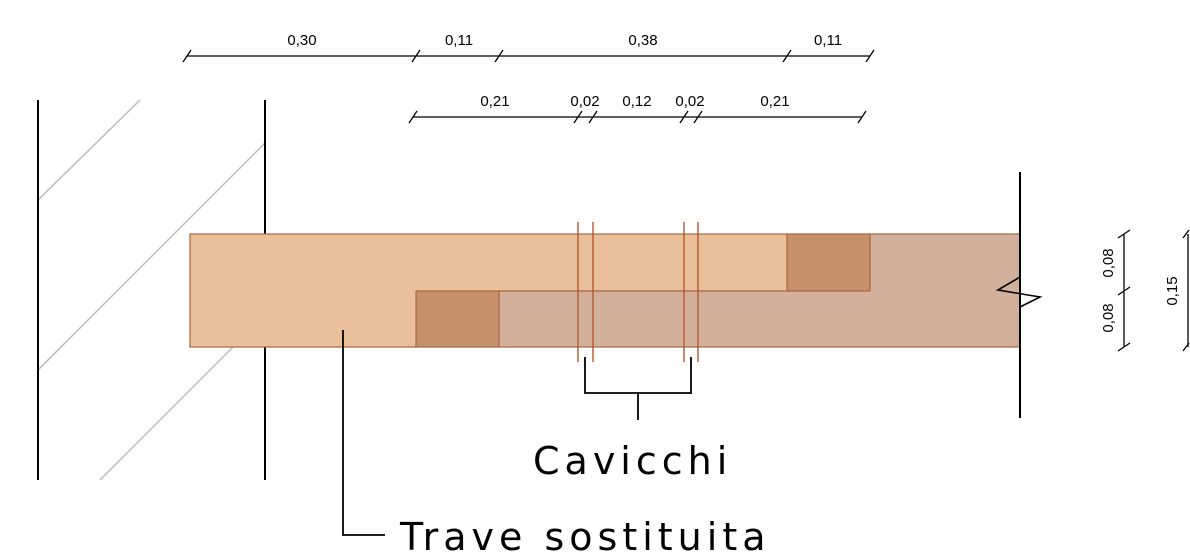  What do you see at coordinates (494, 101) in the screenshot?
I see `dim-second-0: 0,21` at bounding box center [494, 101].